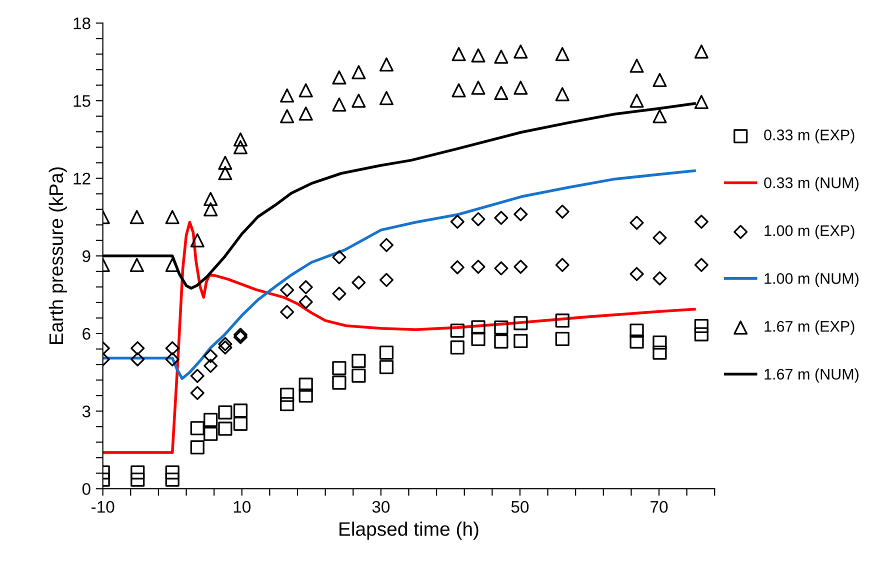  What do you see at coordinates (82, 178) in the screenshot?
I see `y-tick-label: 12` at bounding box center [82, 178].